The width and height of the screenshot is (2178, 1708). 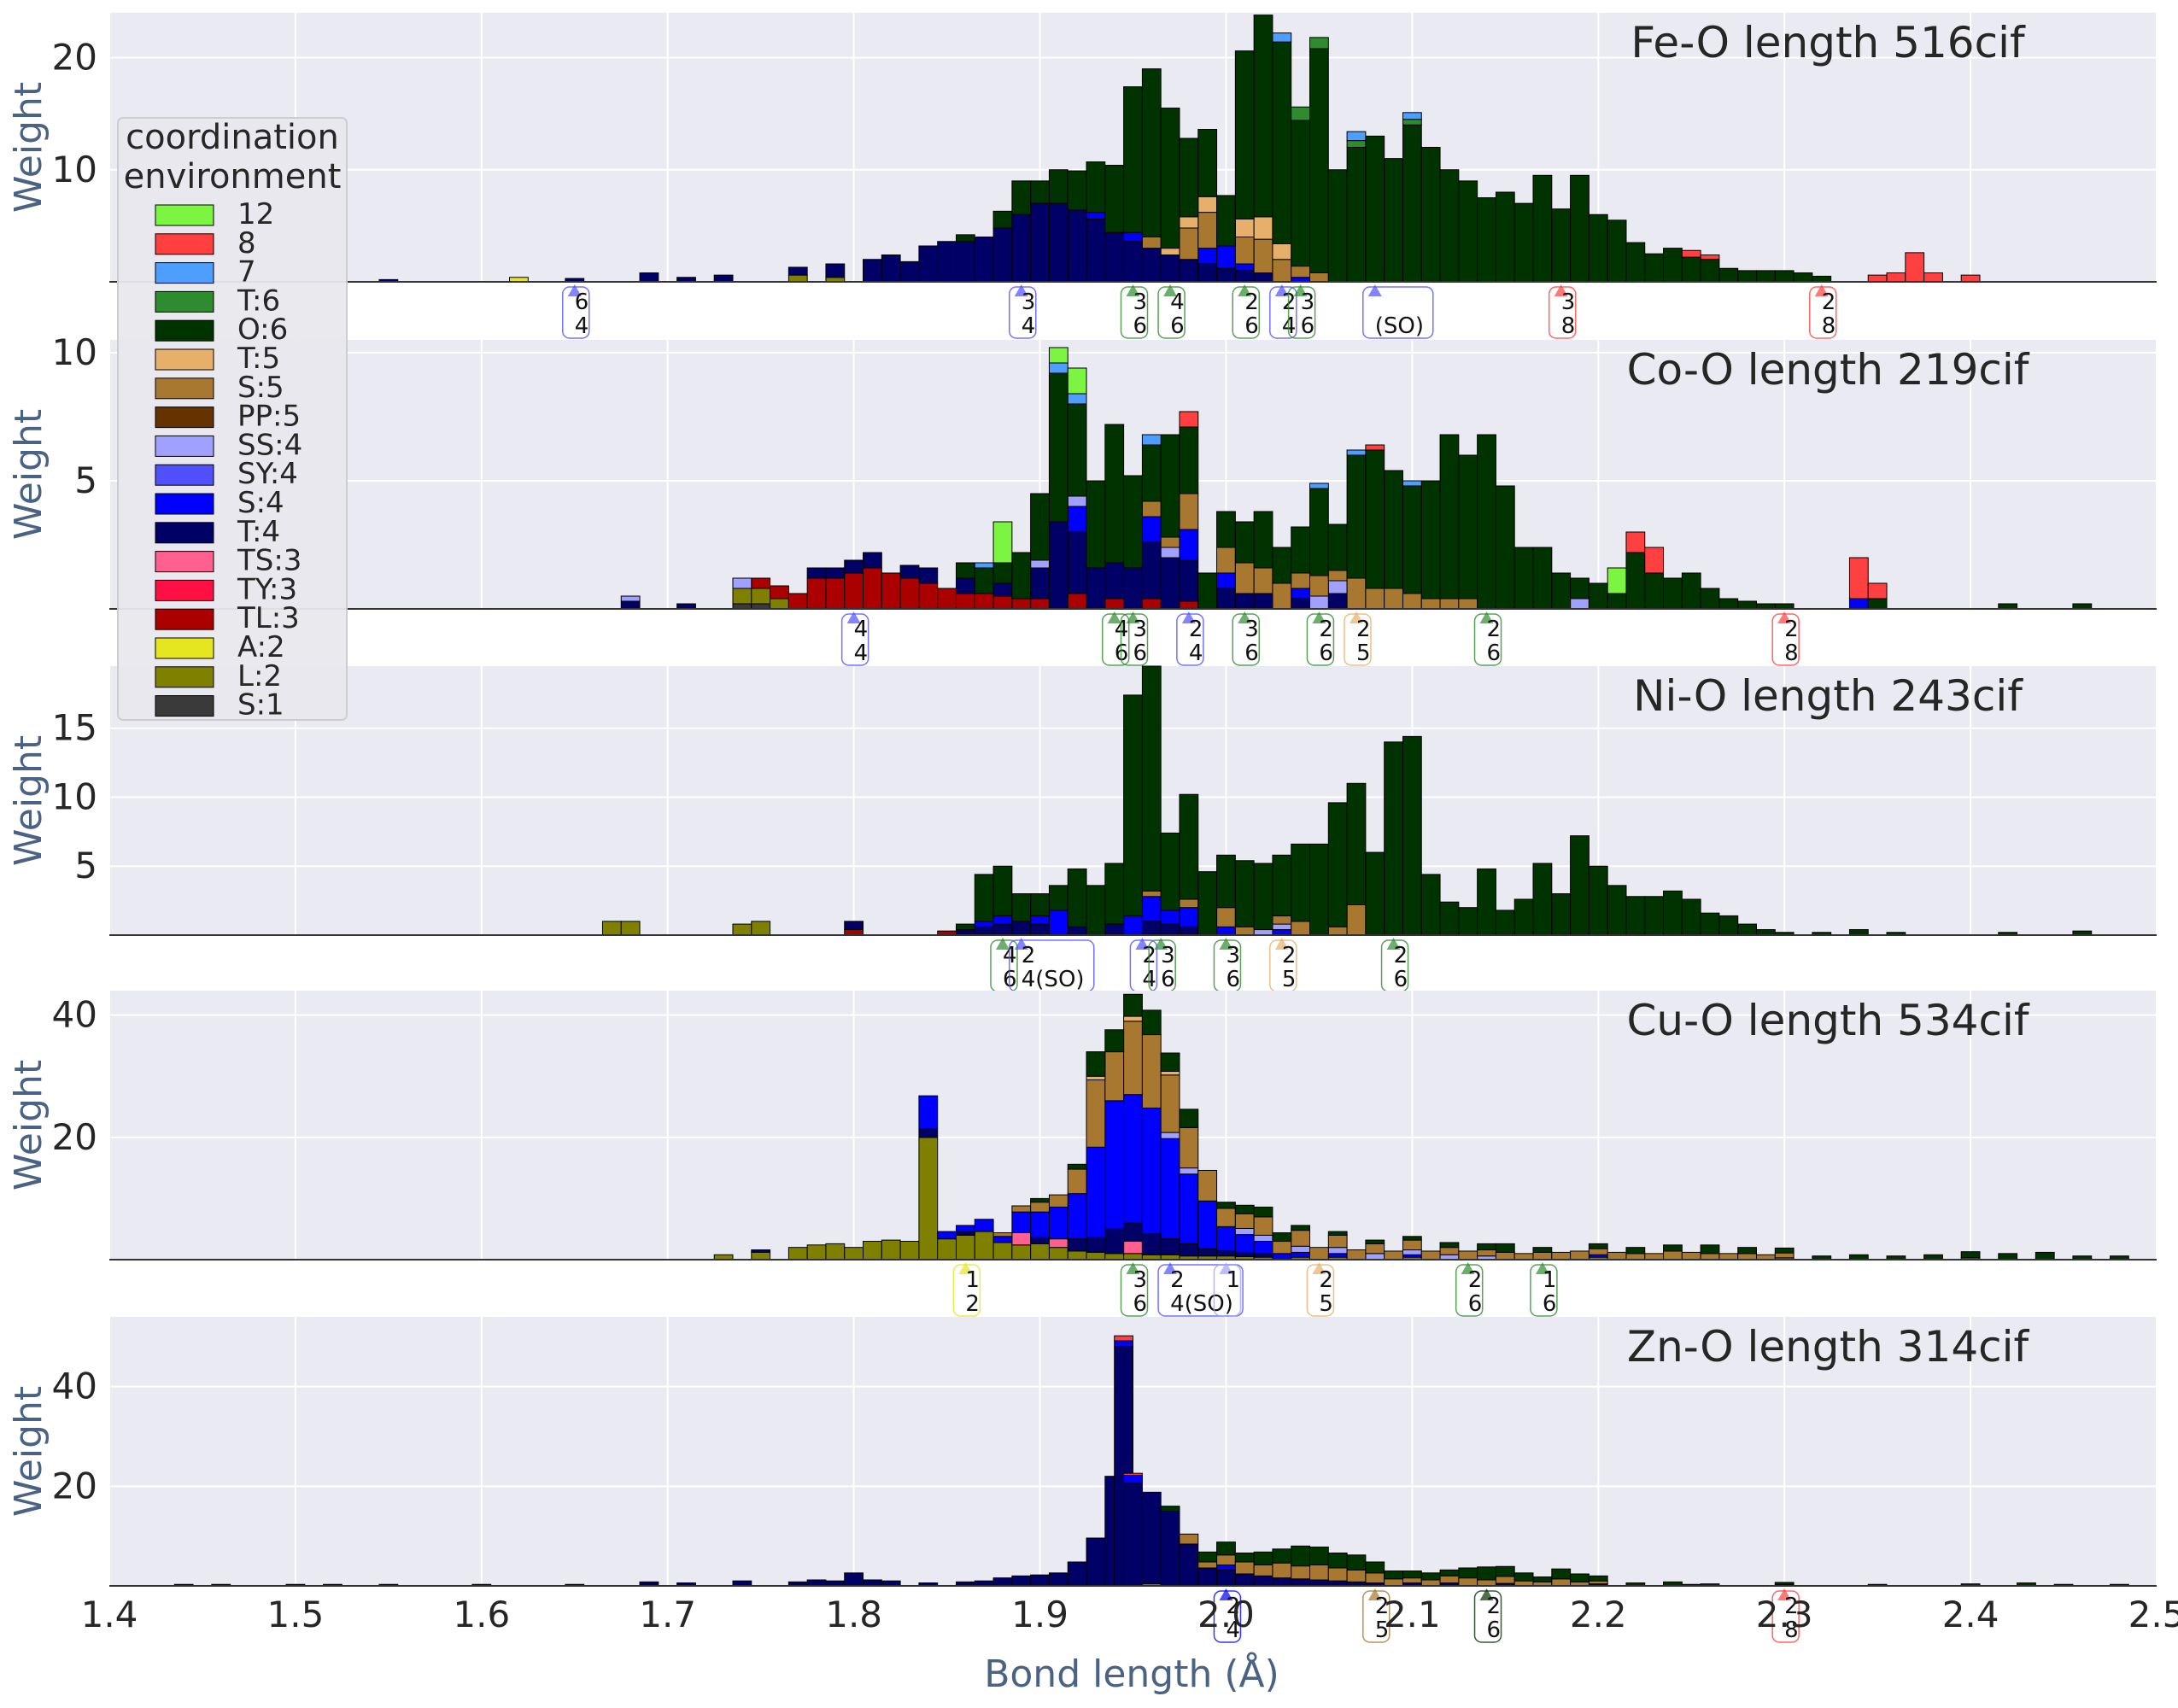 What do you see at coordinates (220, 647) in the screenshot?
I see `legend-entry: A:2` at bounding box center [220, 647].